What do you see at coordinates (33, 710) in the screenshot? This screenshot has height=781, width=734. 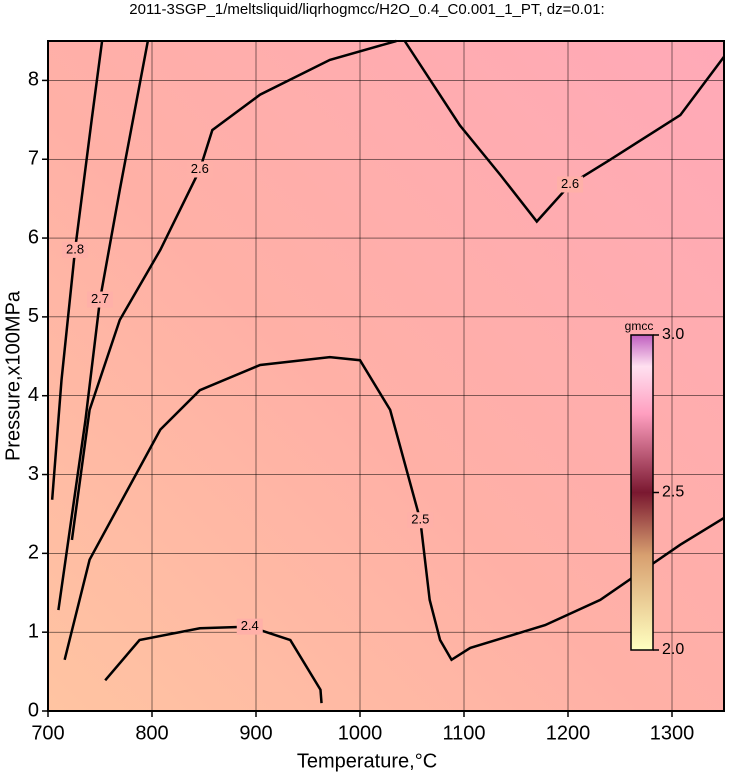 I see `y-tick-label: 0` at bounding box center [33, 710].